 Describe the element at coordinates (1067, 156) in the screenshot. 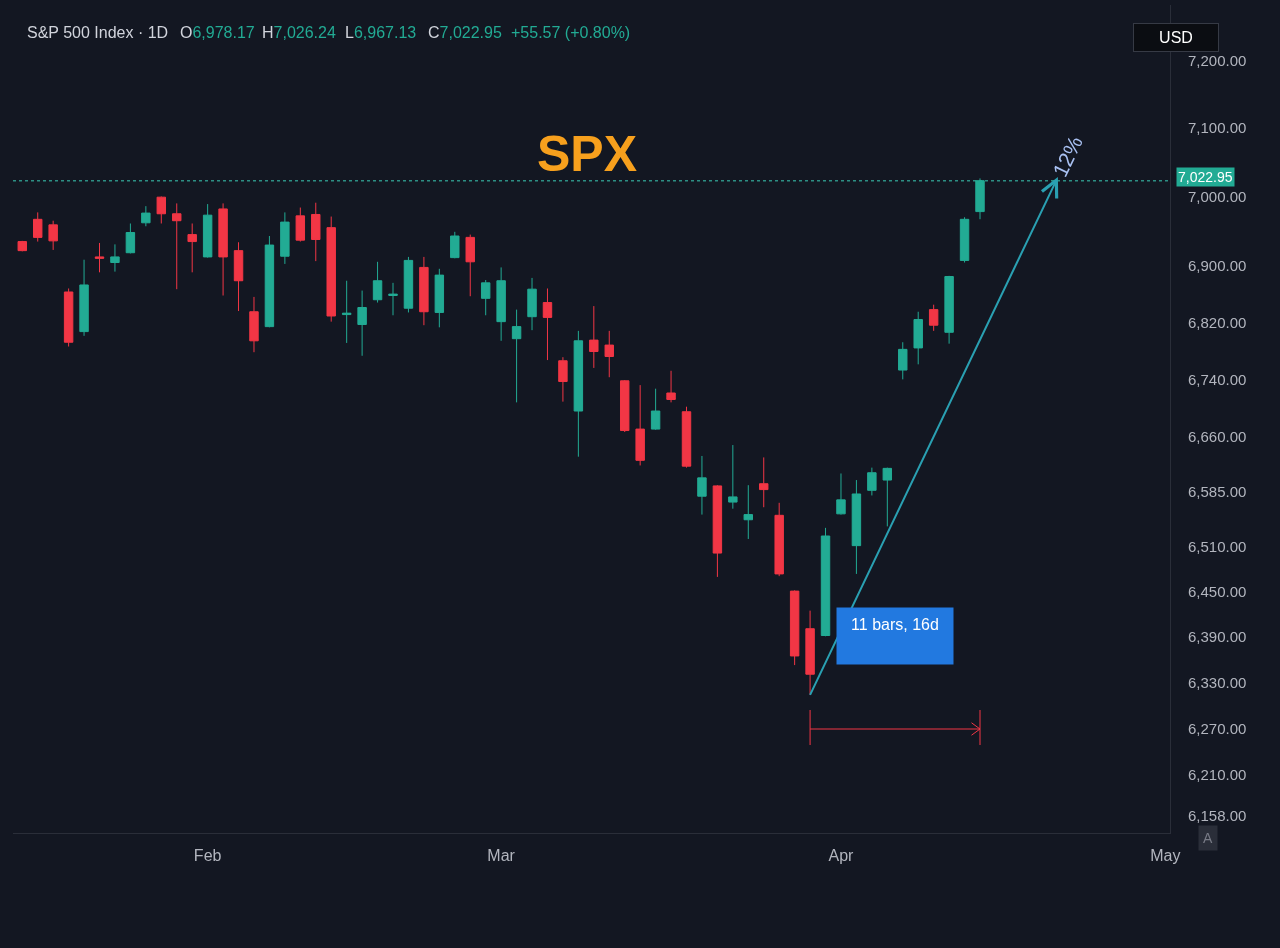

I see `annotation: 12%` at that location.